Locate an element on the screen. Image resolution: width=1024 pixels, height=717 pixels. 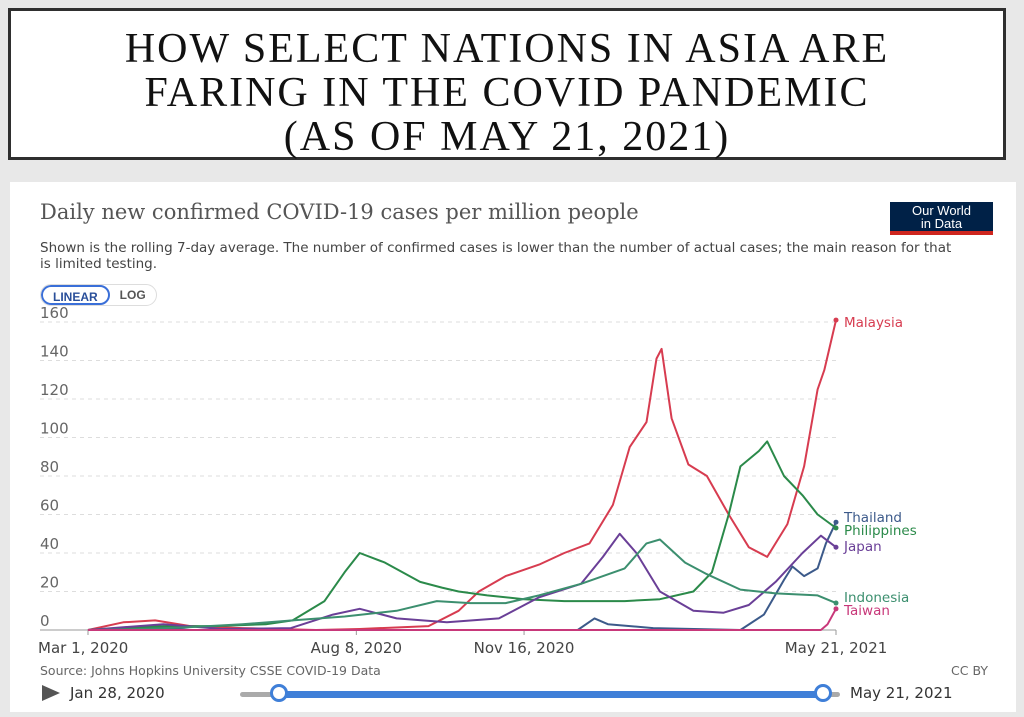
logo-line-1: Our World is located at coordinates (941, 210).